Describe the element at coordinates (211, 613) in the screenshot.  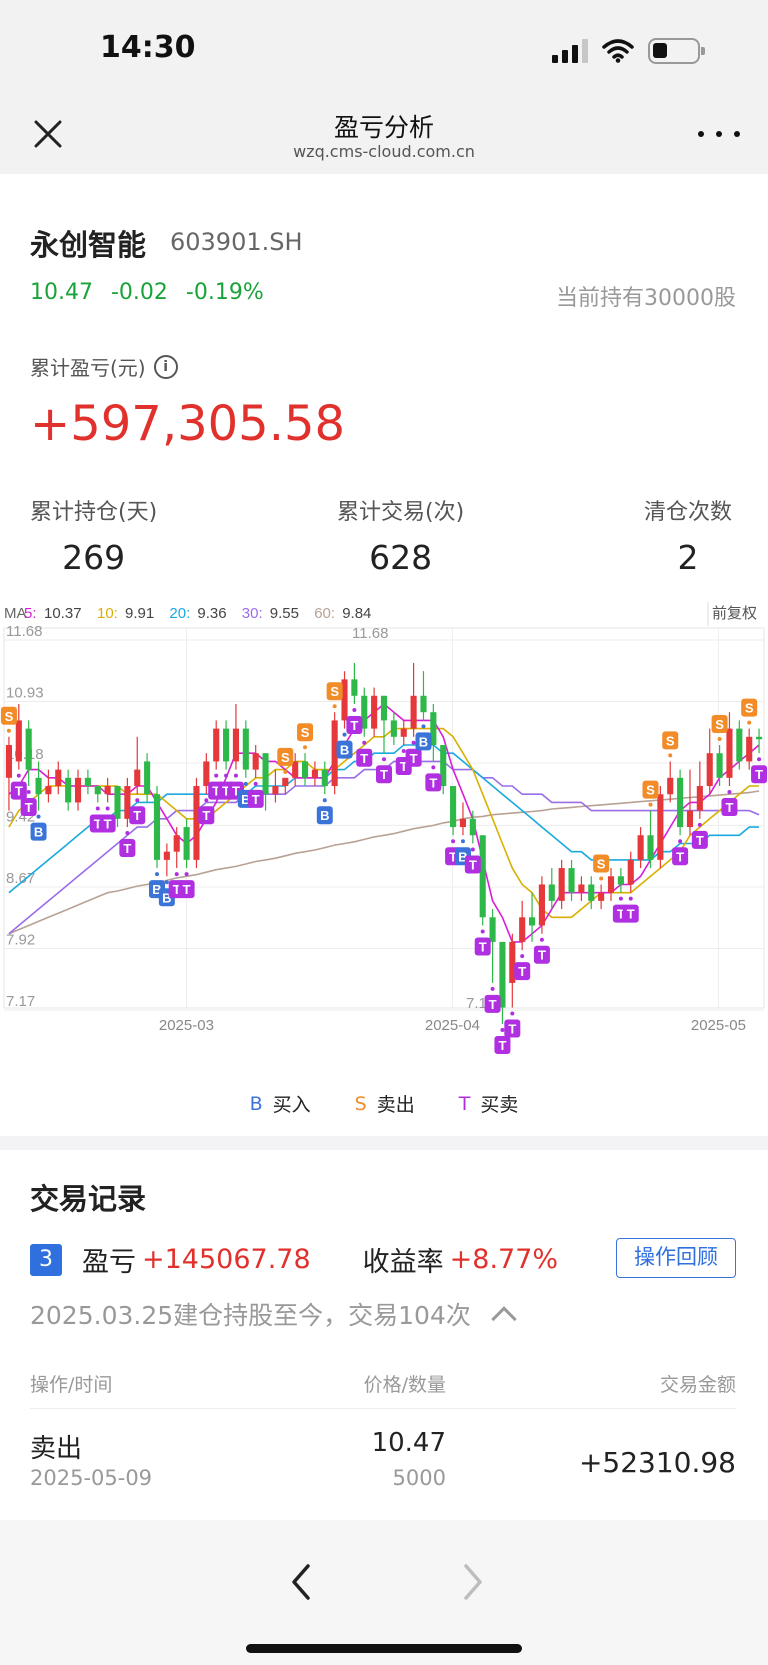
I see `ma-legend-value: 9.36` at that location.